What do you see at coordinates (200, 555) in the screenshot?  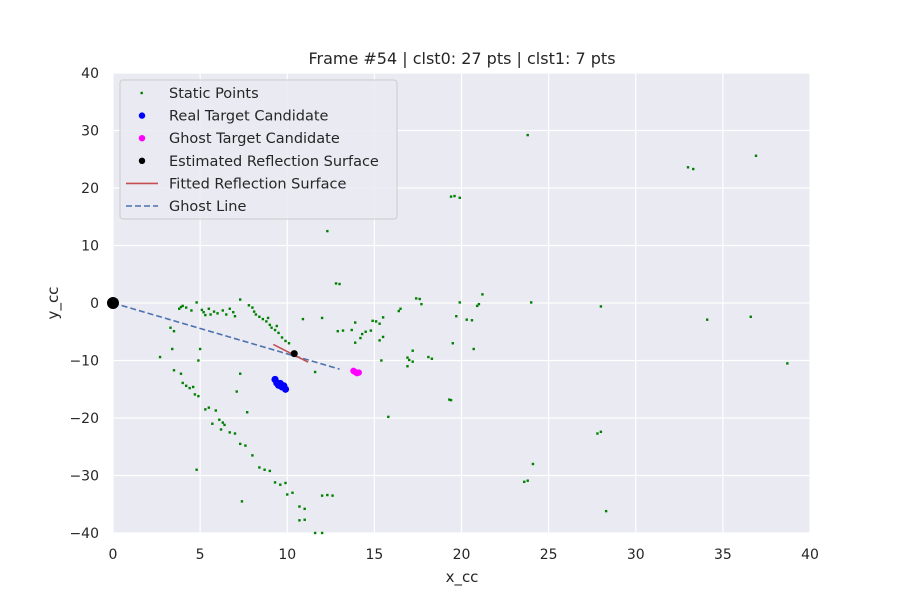 I see `x-tick-label: 5` at bounding box center [200, 555].